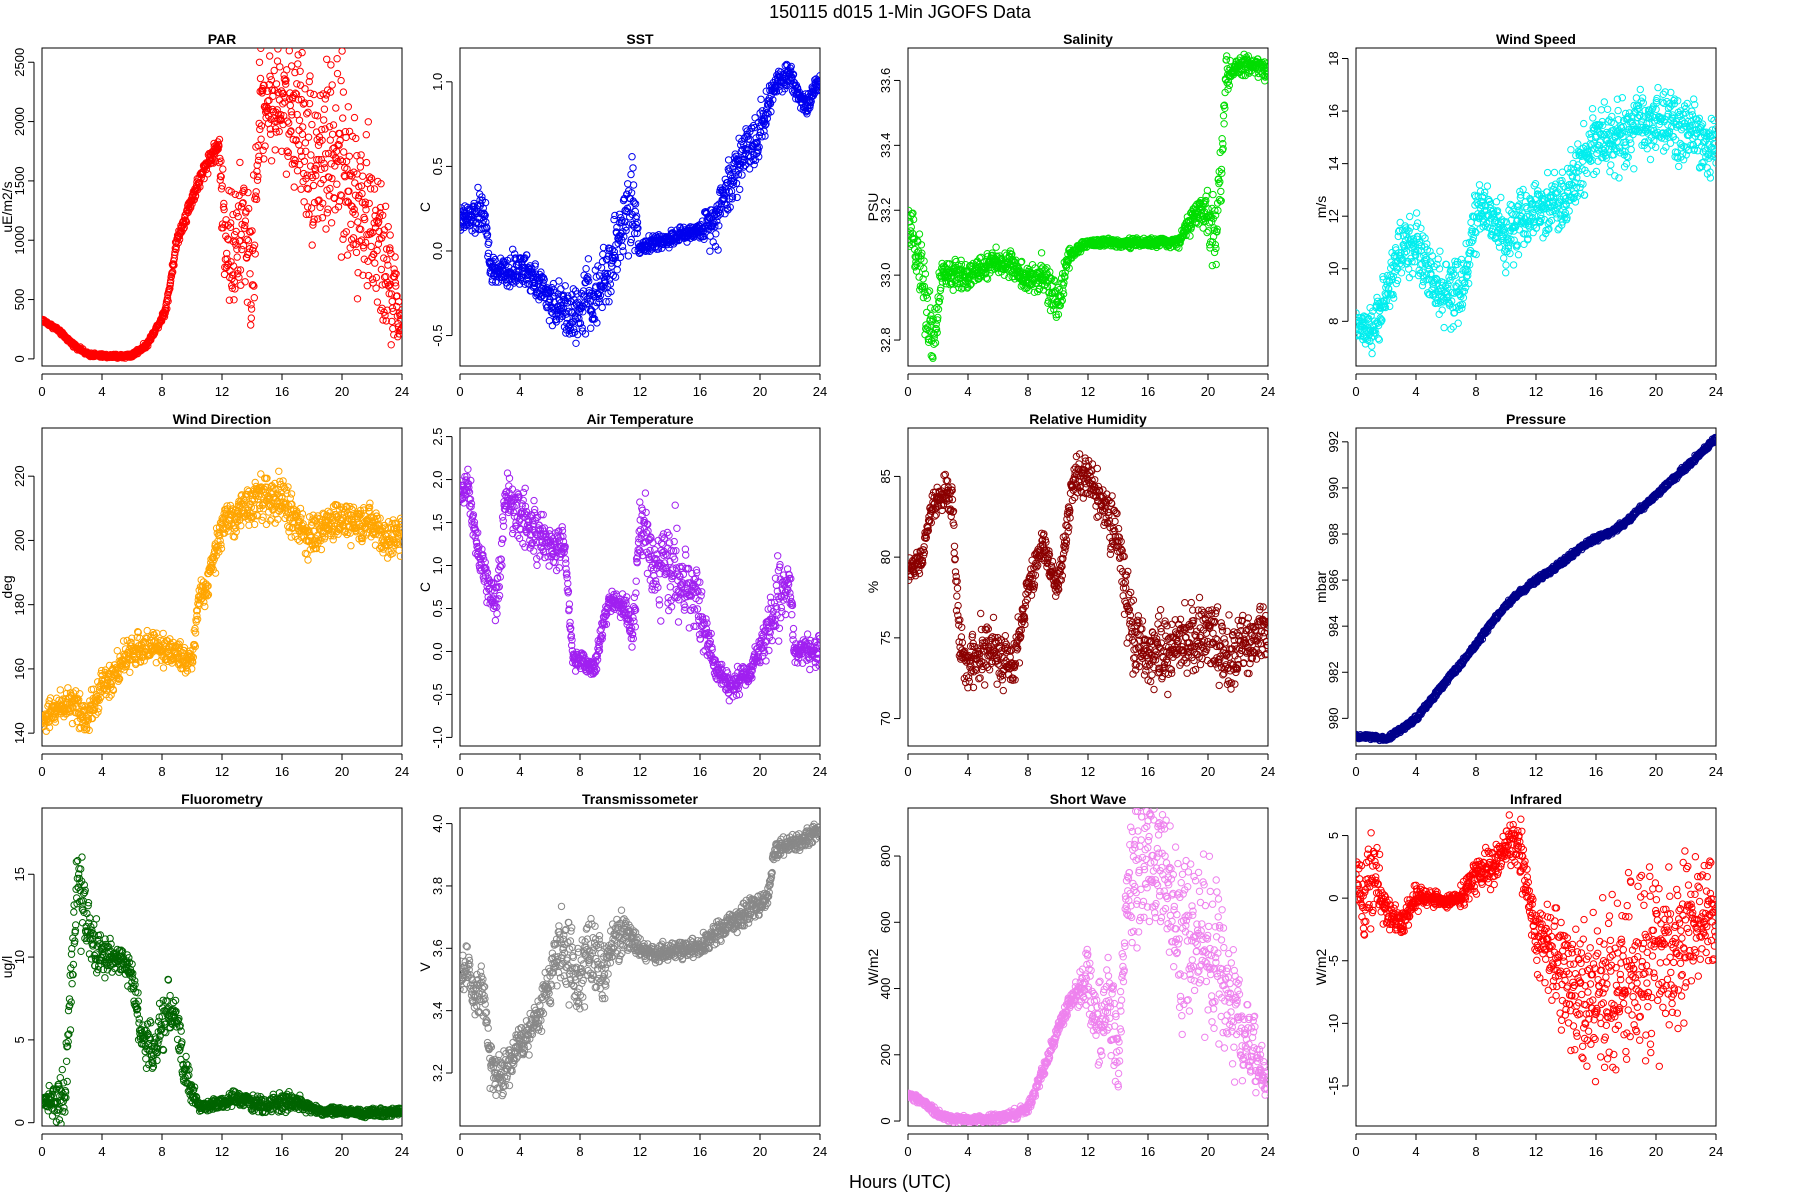 The width and height of the screenshot is (1800, 1200). Describe the element at coordinates (342, 391) in the screenshot. I see `x-tick-label: 20` at that location.